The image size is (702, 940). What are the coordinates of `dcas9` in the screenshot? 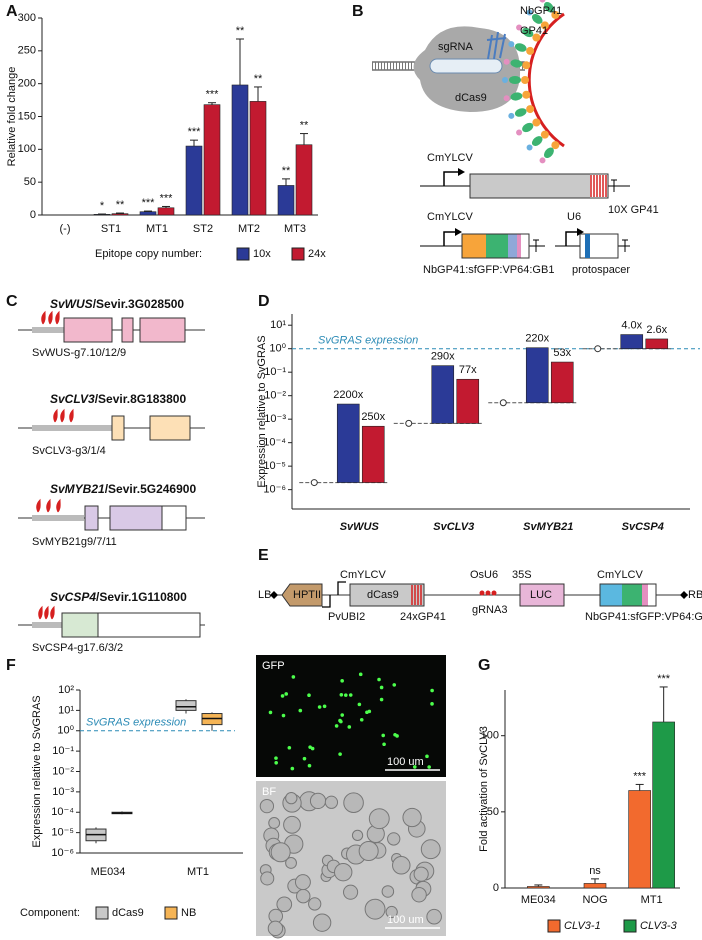 It's located at (387, 595).